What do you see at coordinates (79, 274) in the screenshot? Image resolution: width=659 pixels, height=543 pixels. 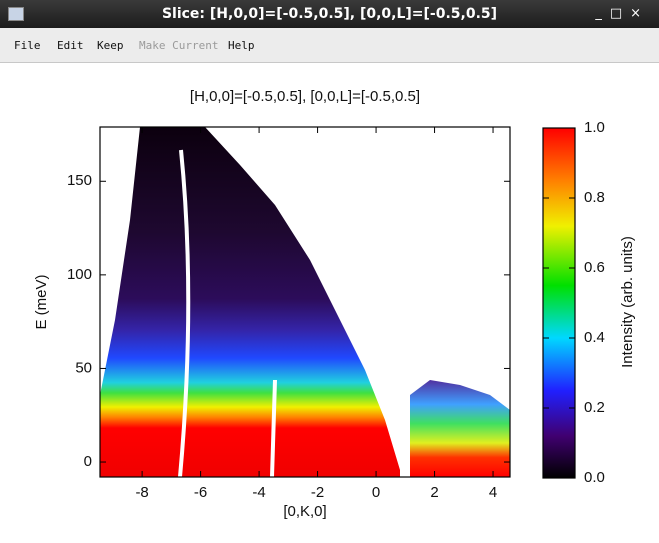 I see `y-tick-label: 100` at bounding box center [79, 274].